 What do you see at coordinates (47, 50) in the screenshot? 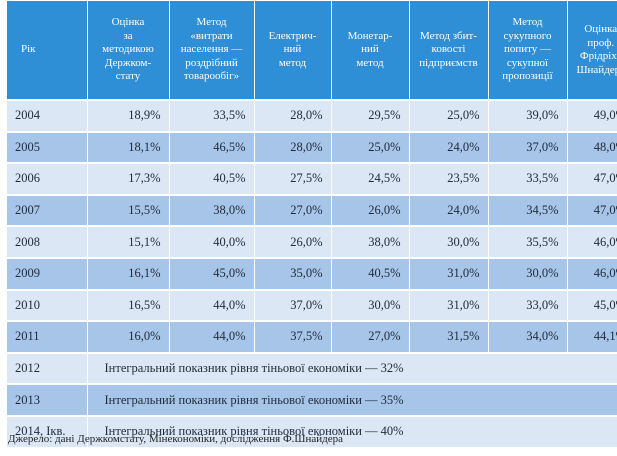
I see `column-header-0: Рік` at bounding box center [47, 50].